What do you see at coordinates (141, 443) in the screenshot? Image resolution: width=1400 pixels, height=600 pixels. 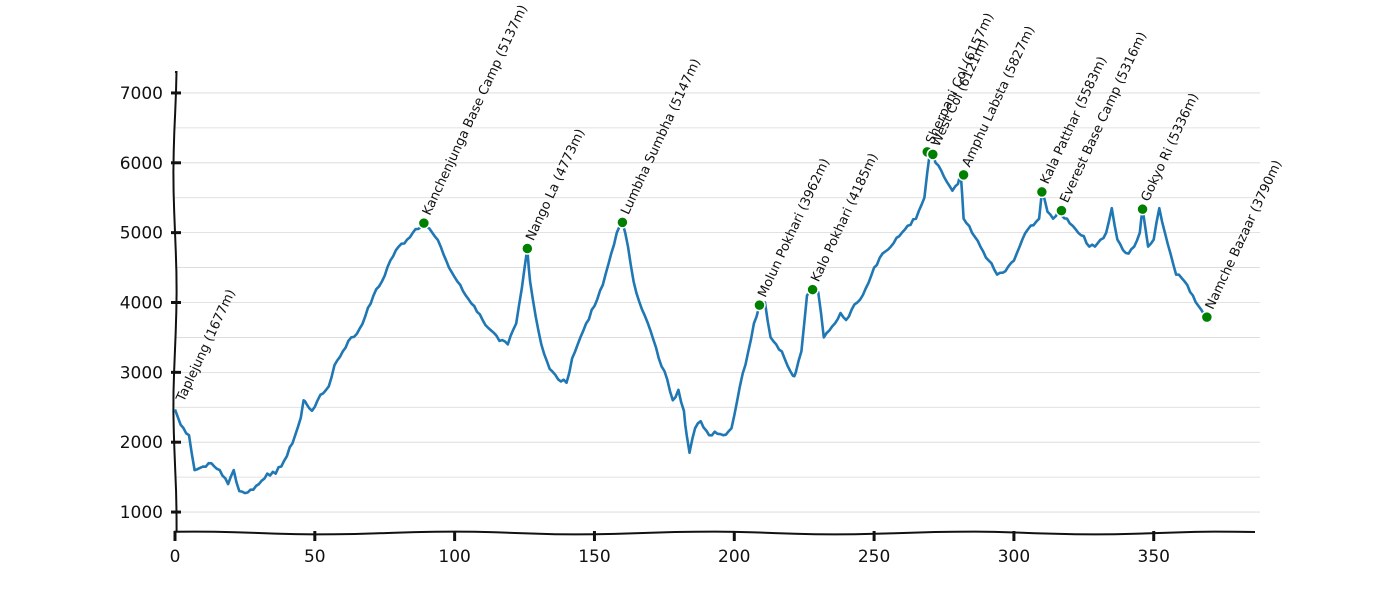 I see `y-tick-label-2000: 2000` at bounding box center [141, 443].